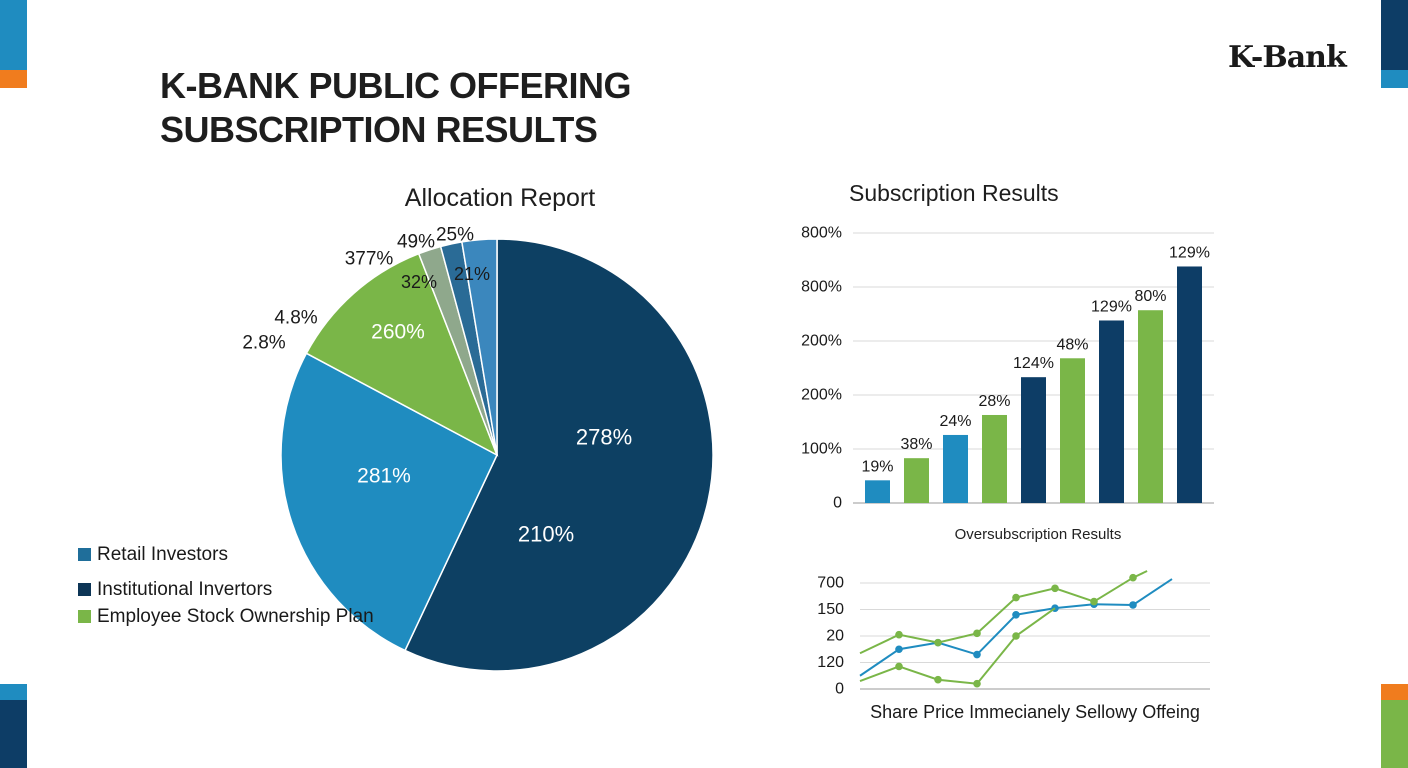 Image resolution: width=1408 pixels, height=768 pixels. I want to click on bar-value-label: 38%, so click(916, 444).